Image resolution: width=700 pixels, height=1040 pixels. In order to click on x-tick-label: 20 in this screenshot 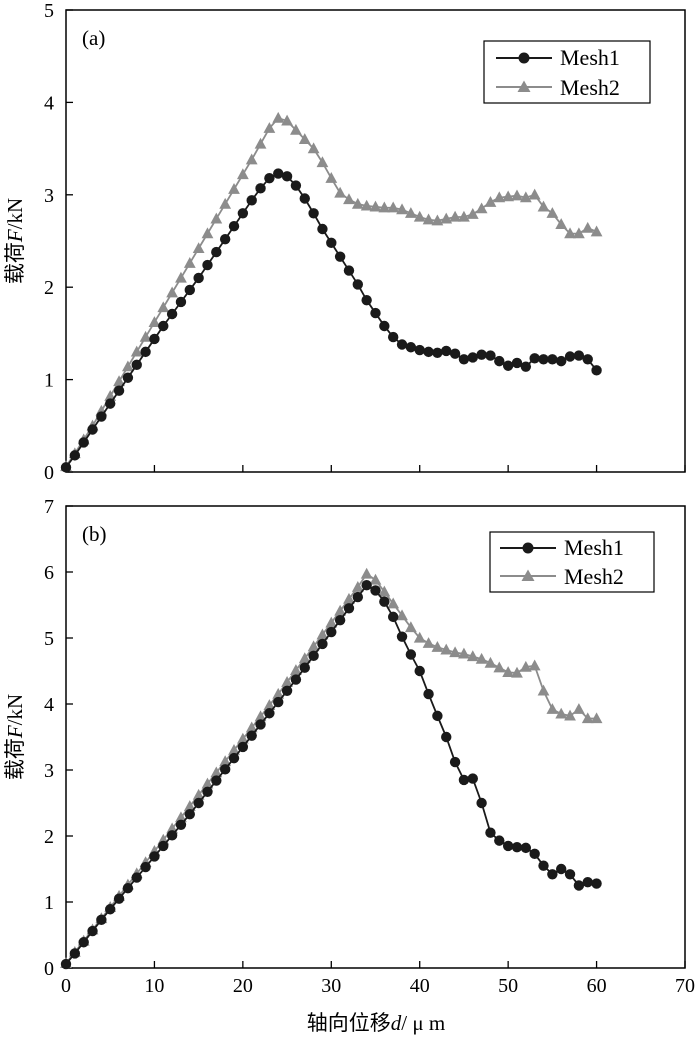, I will do `click(243, 986)`.